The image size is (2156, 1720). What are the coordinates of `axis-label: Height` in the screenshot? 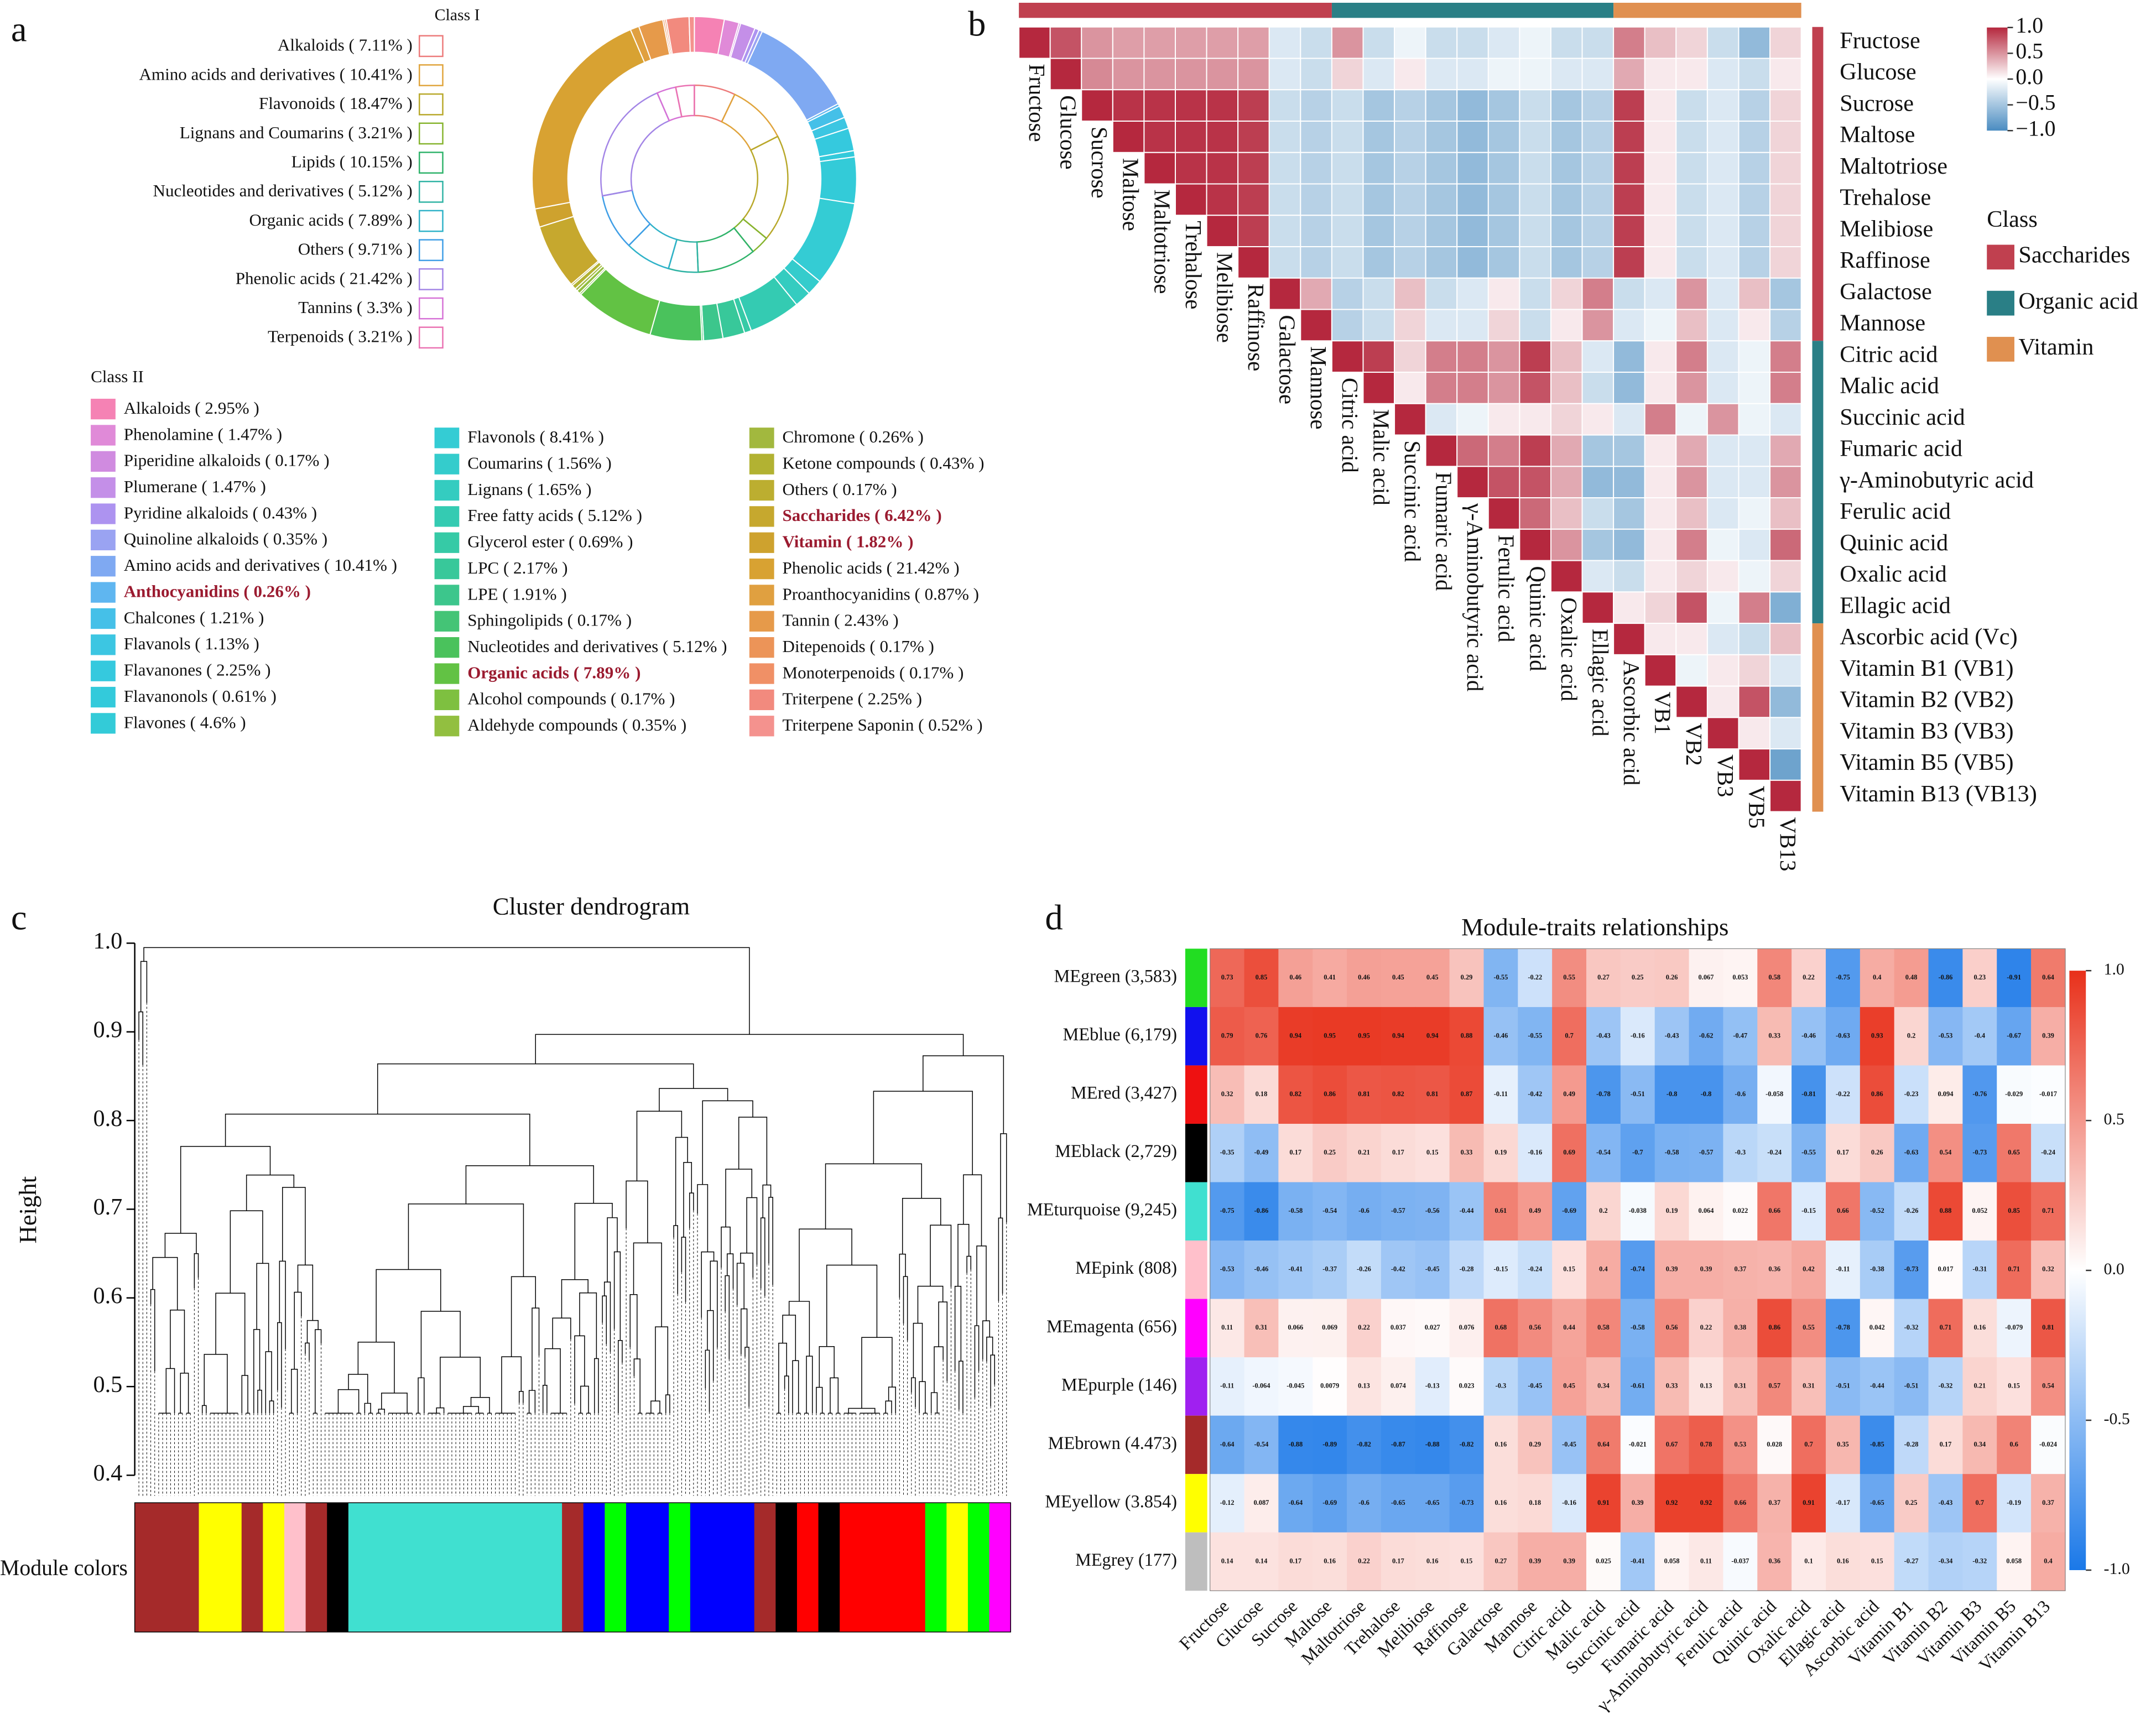 It's located at (27, 1210).